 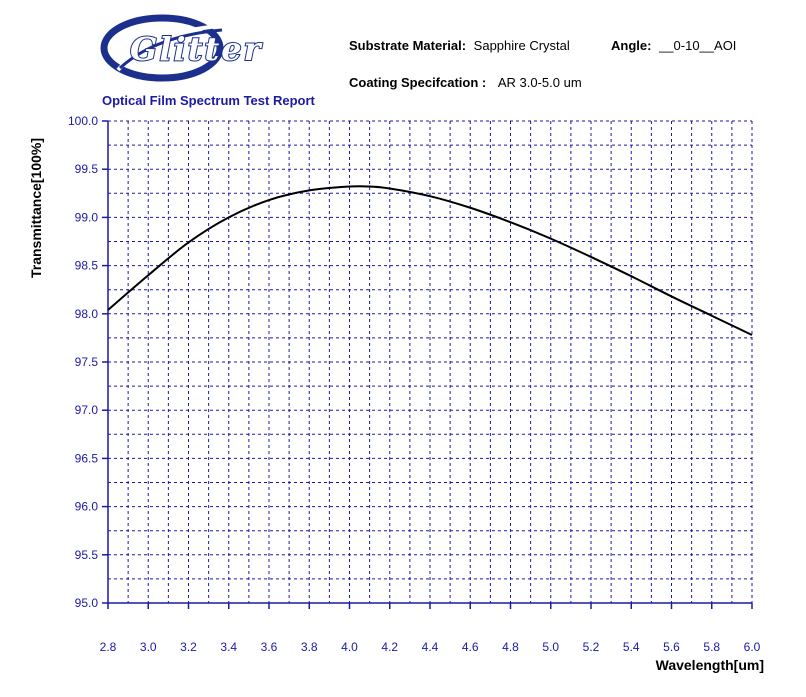 I want to click on coating-row: Coating Specifcation : AR 3.0-5.0 um, so click(x=465, y=82).